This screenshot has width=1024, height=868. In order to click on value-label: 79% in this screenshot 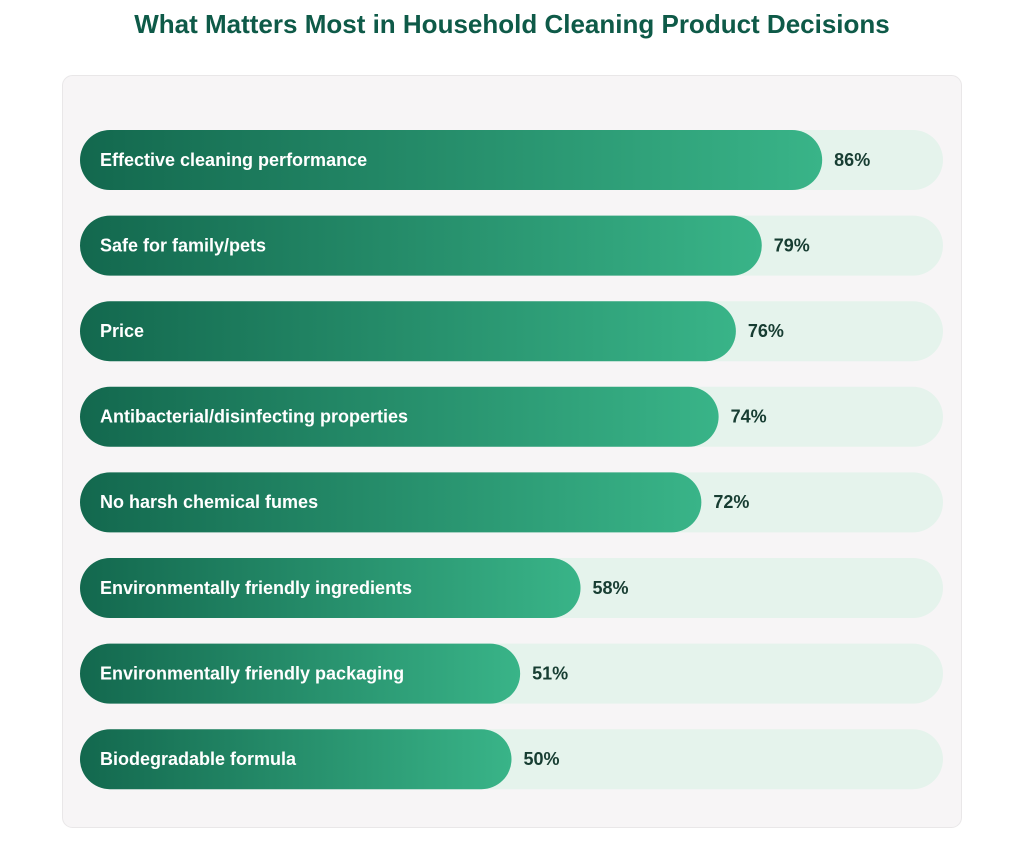, I will do `click(792, 245)`.